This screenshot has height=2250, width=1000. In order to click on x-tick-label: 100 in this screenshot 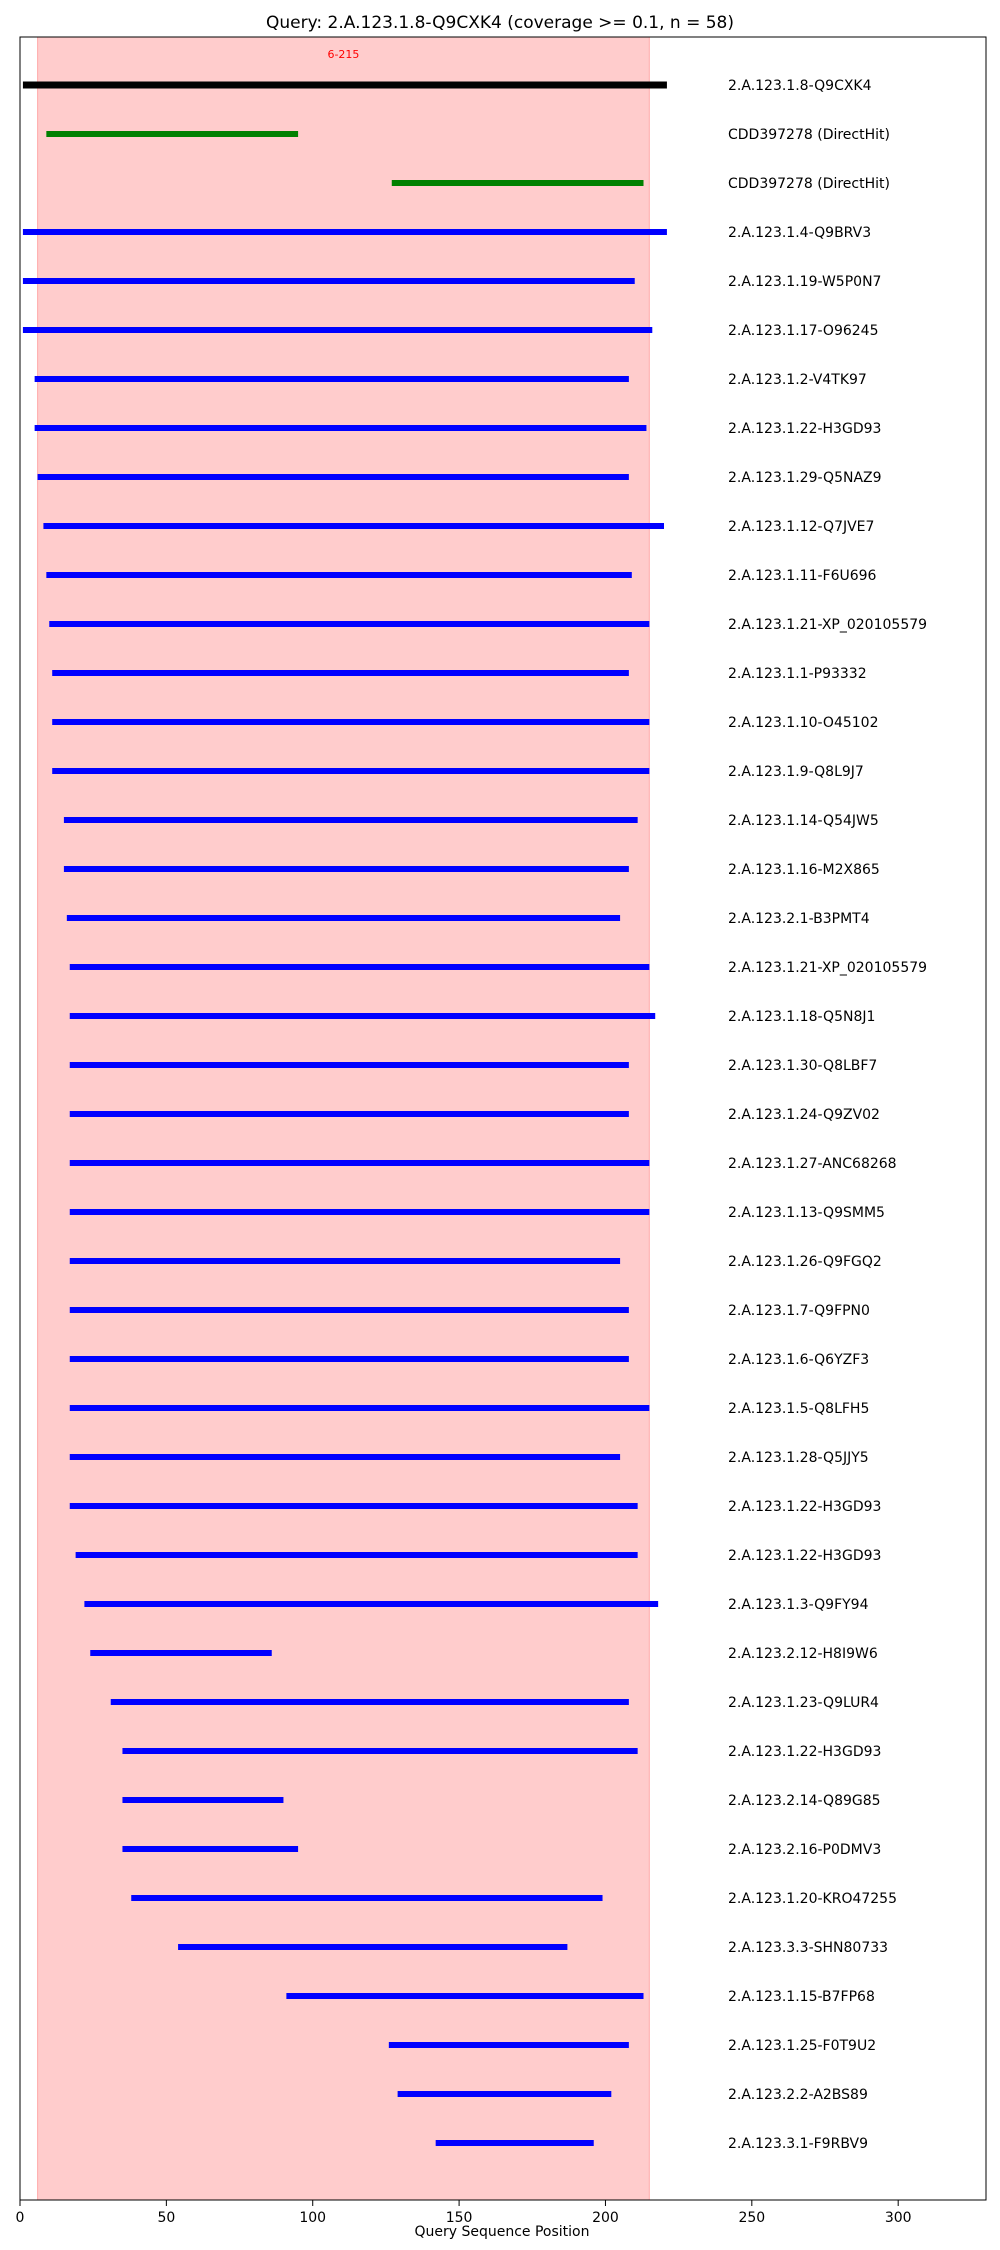, I will do `click(312, 2218)`.